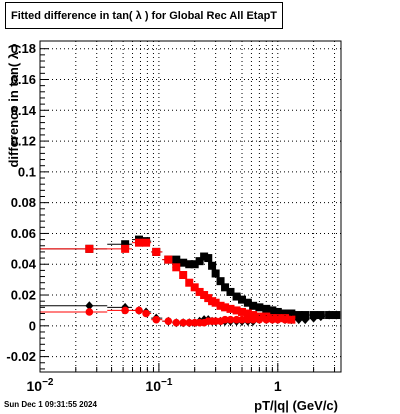 The image size is (400, 414). Describe the element at coordinates (23, 79) in the screenshot. I see `y-tick-label: 0.16` at that location.